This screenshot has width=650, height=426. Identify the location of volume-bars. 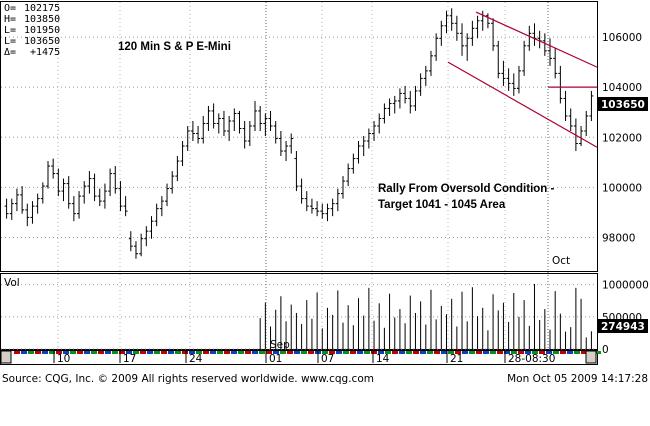
(425, 316).